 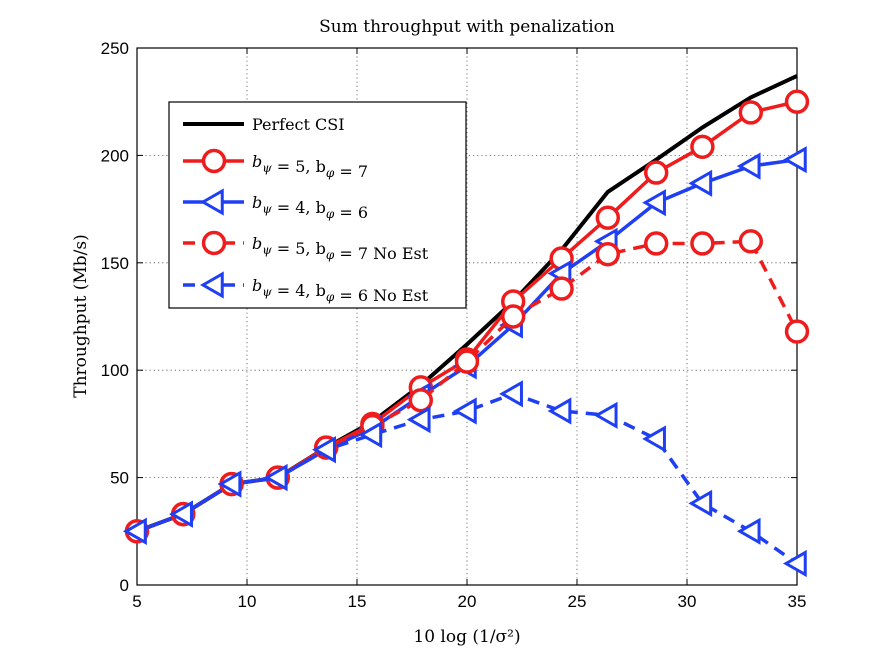 What do you see at coordinates (115, 155) in the screenshot?
I see `y-tick-label: 200` at bounding box center [115, 155].